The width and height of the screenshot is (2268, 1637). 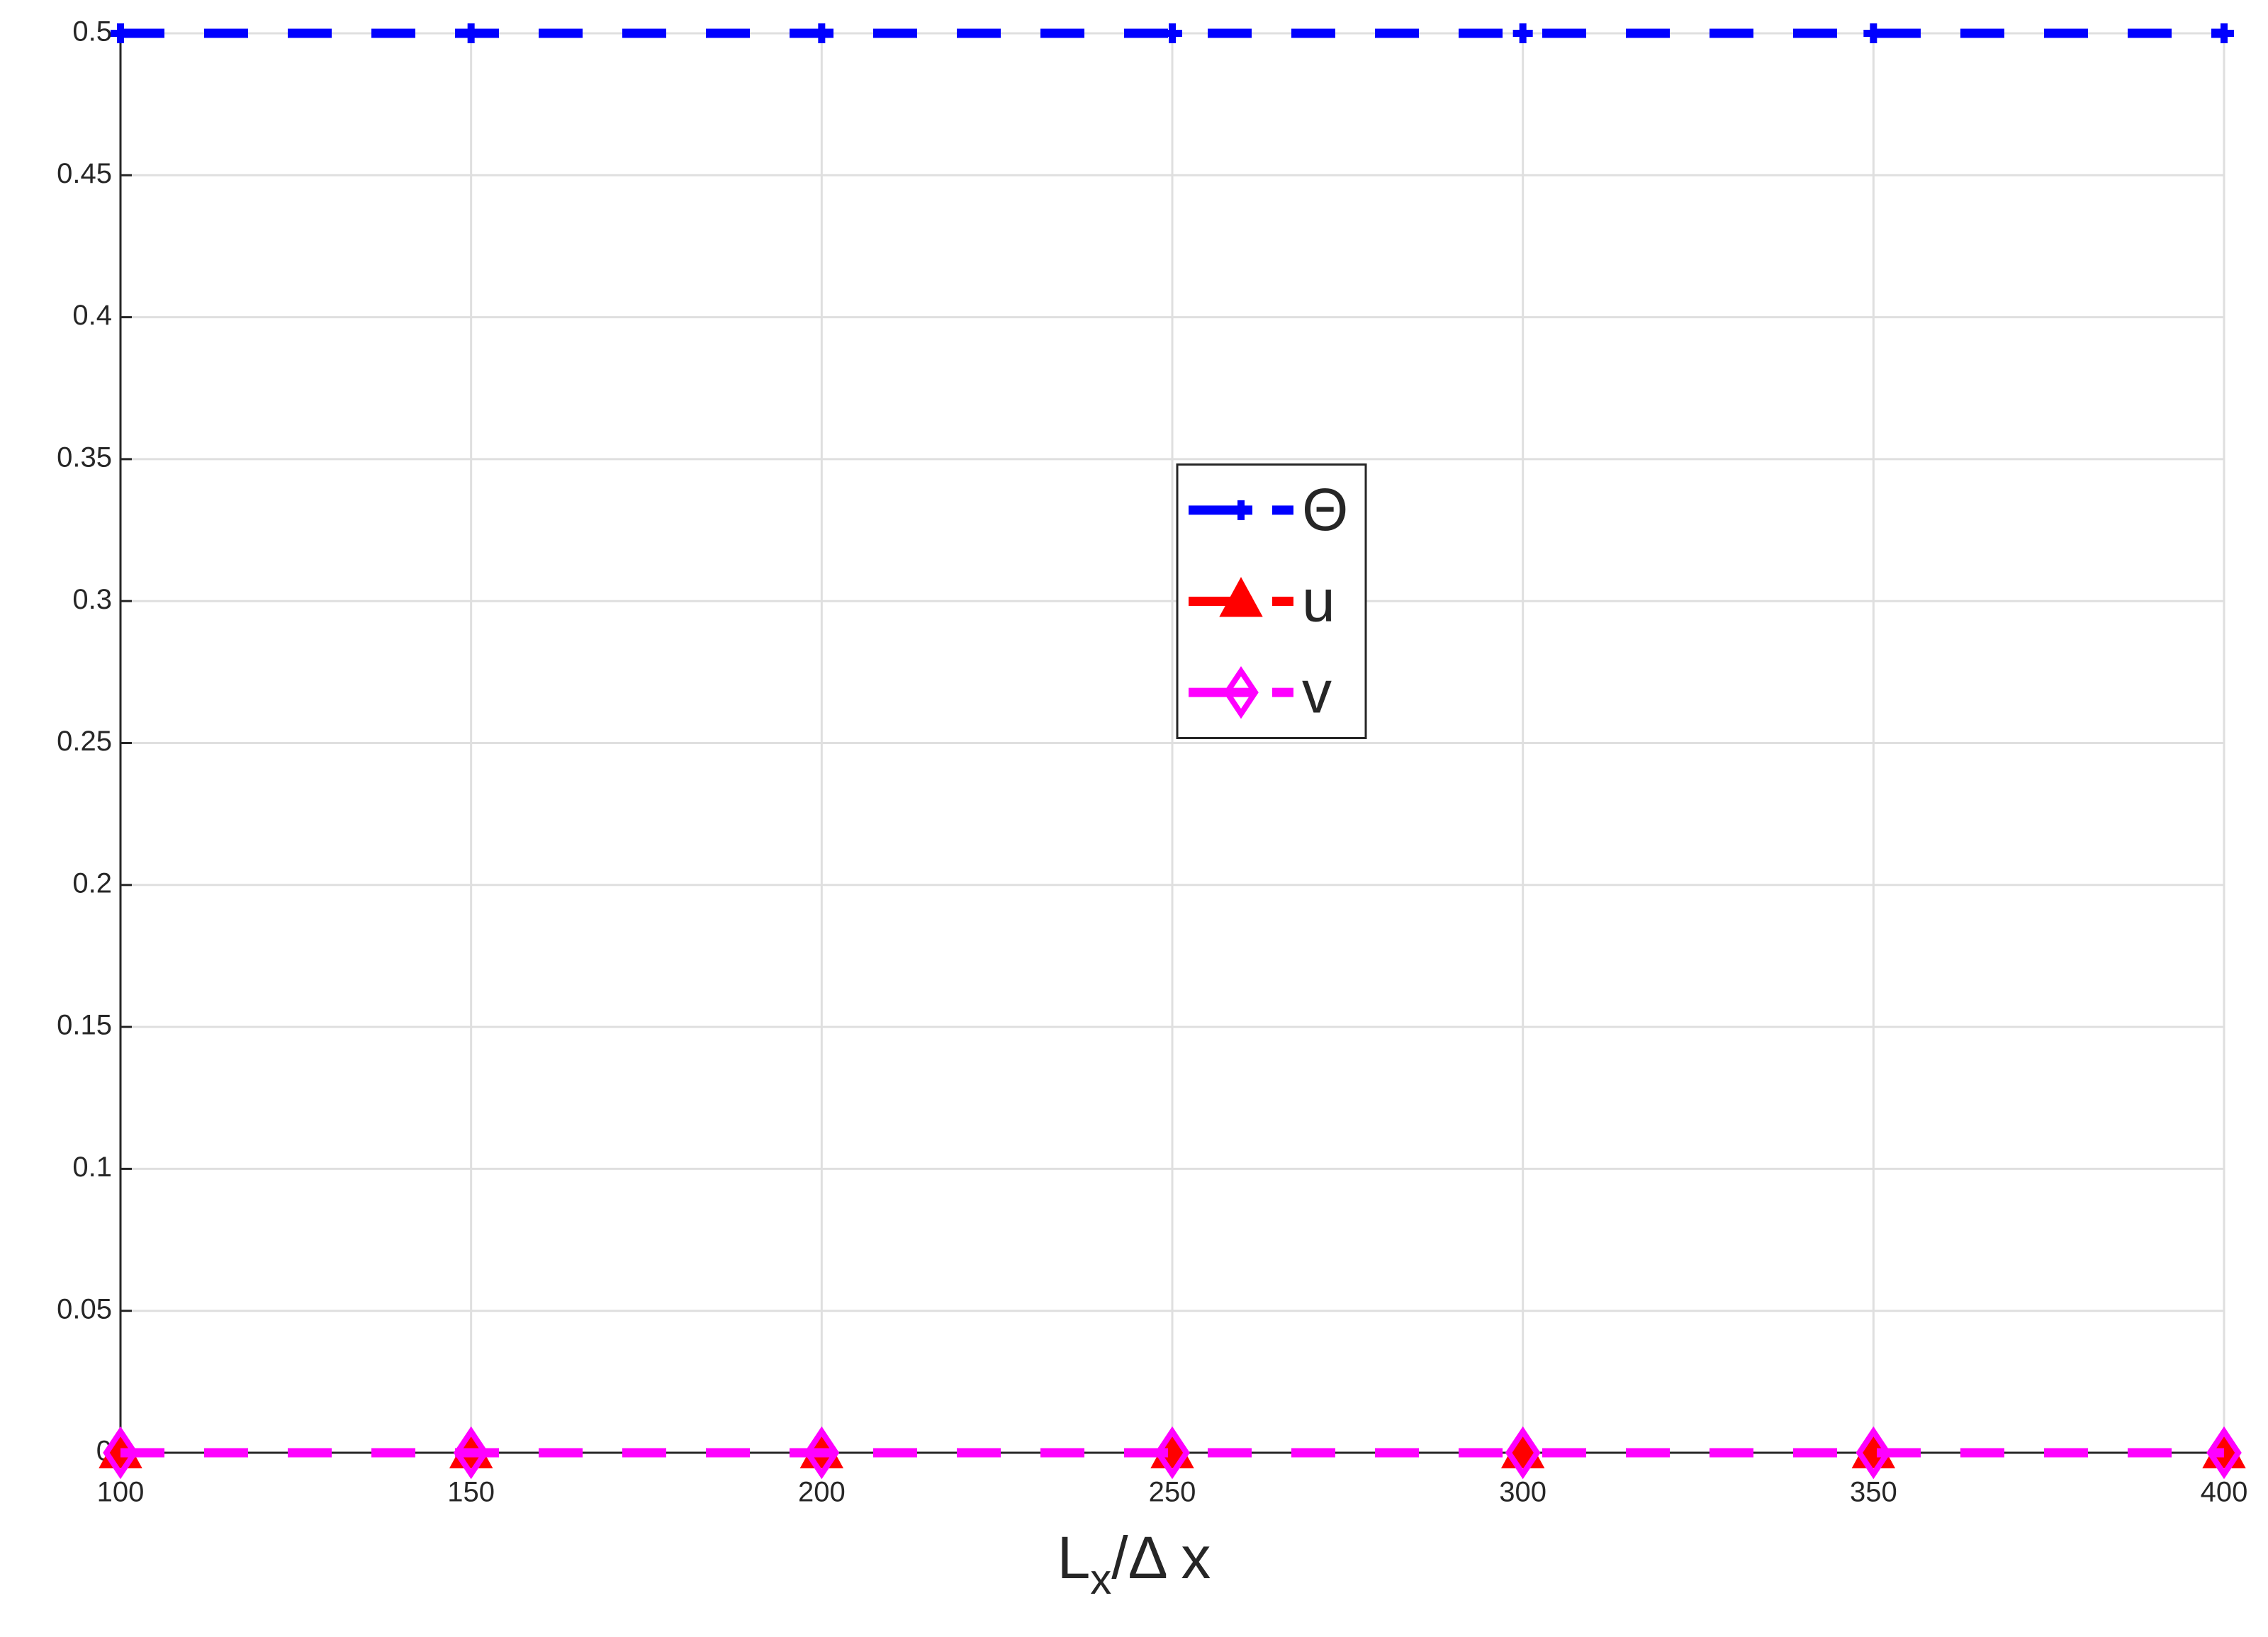 What do you see at coordinates (84, 1025) in the screenshot?
I see `y-tick-label: 0.15` at bounding box center [84, 1025].